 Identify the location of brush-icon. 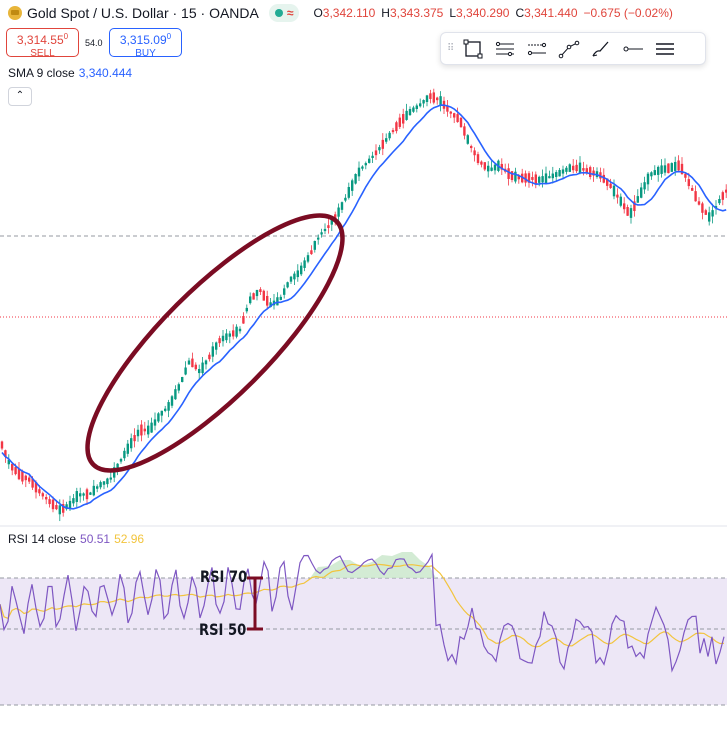
(601, 49).